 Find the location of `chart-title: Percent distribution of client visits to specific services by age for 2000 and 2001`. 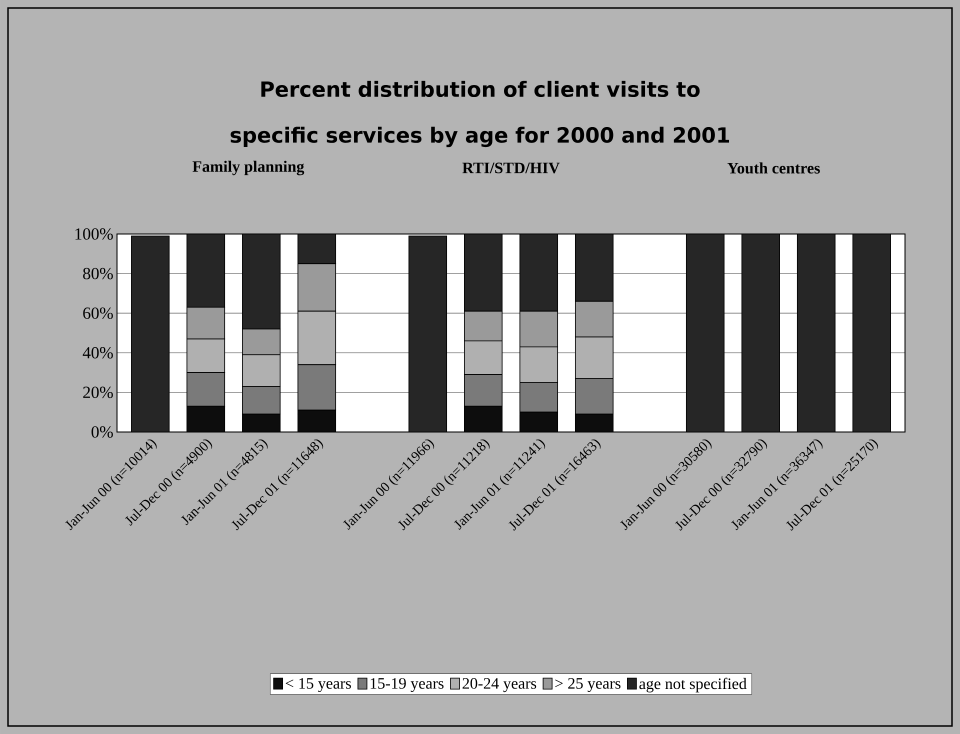

chart-title: Percent distribution of client visits to specific services by age for 2000 and 2001 is located at coordinates (480, 114).